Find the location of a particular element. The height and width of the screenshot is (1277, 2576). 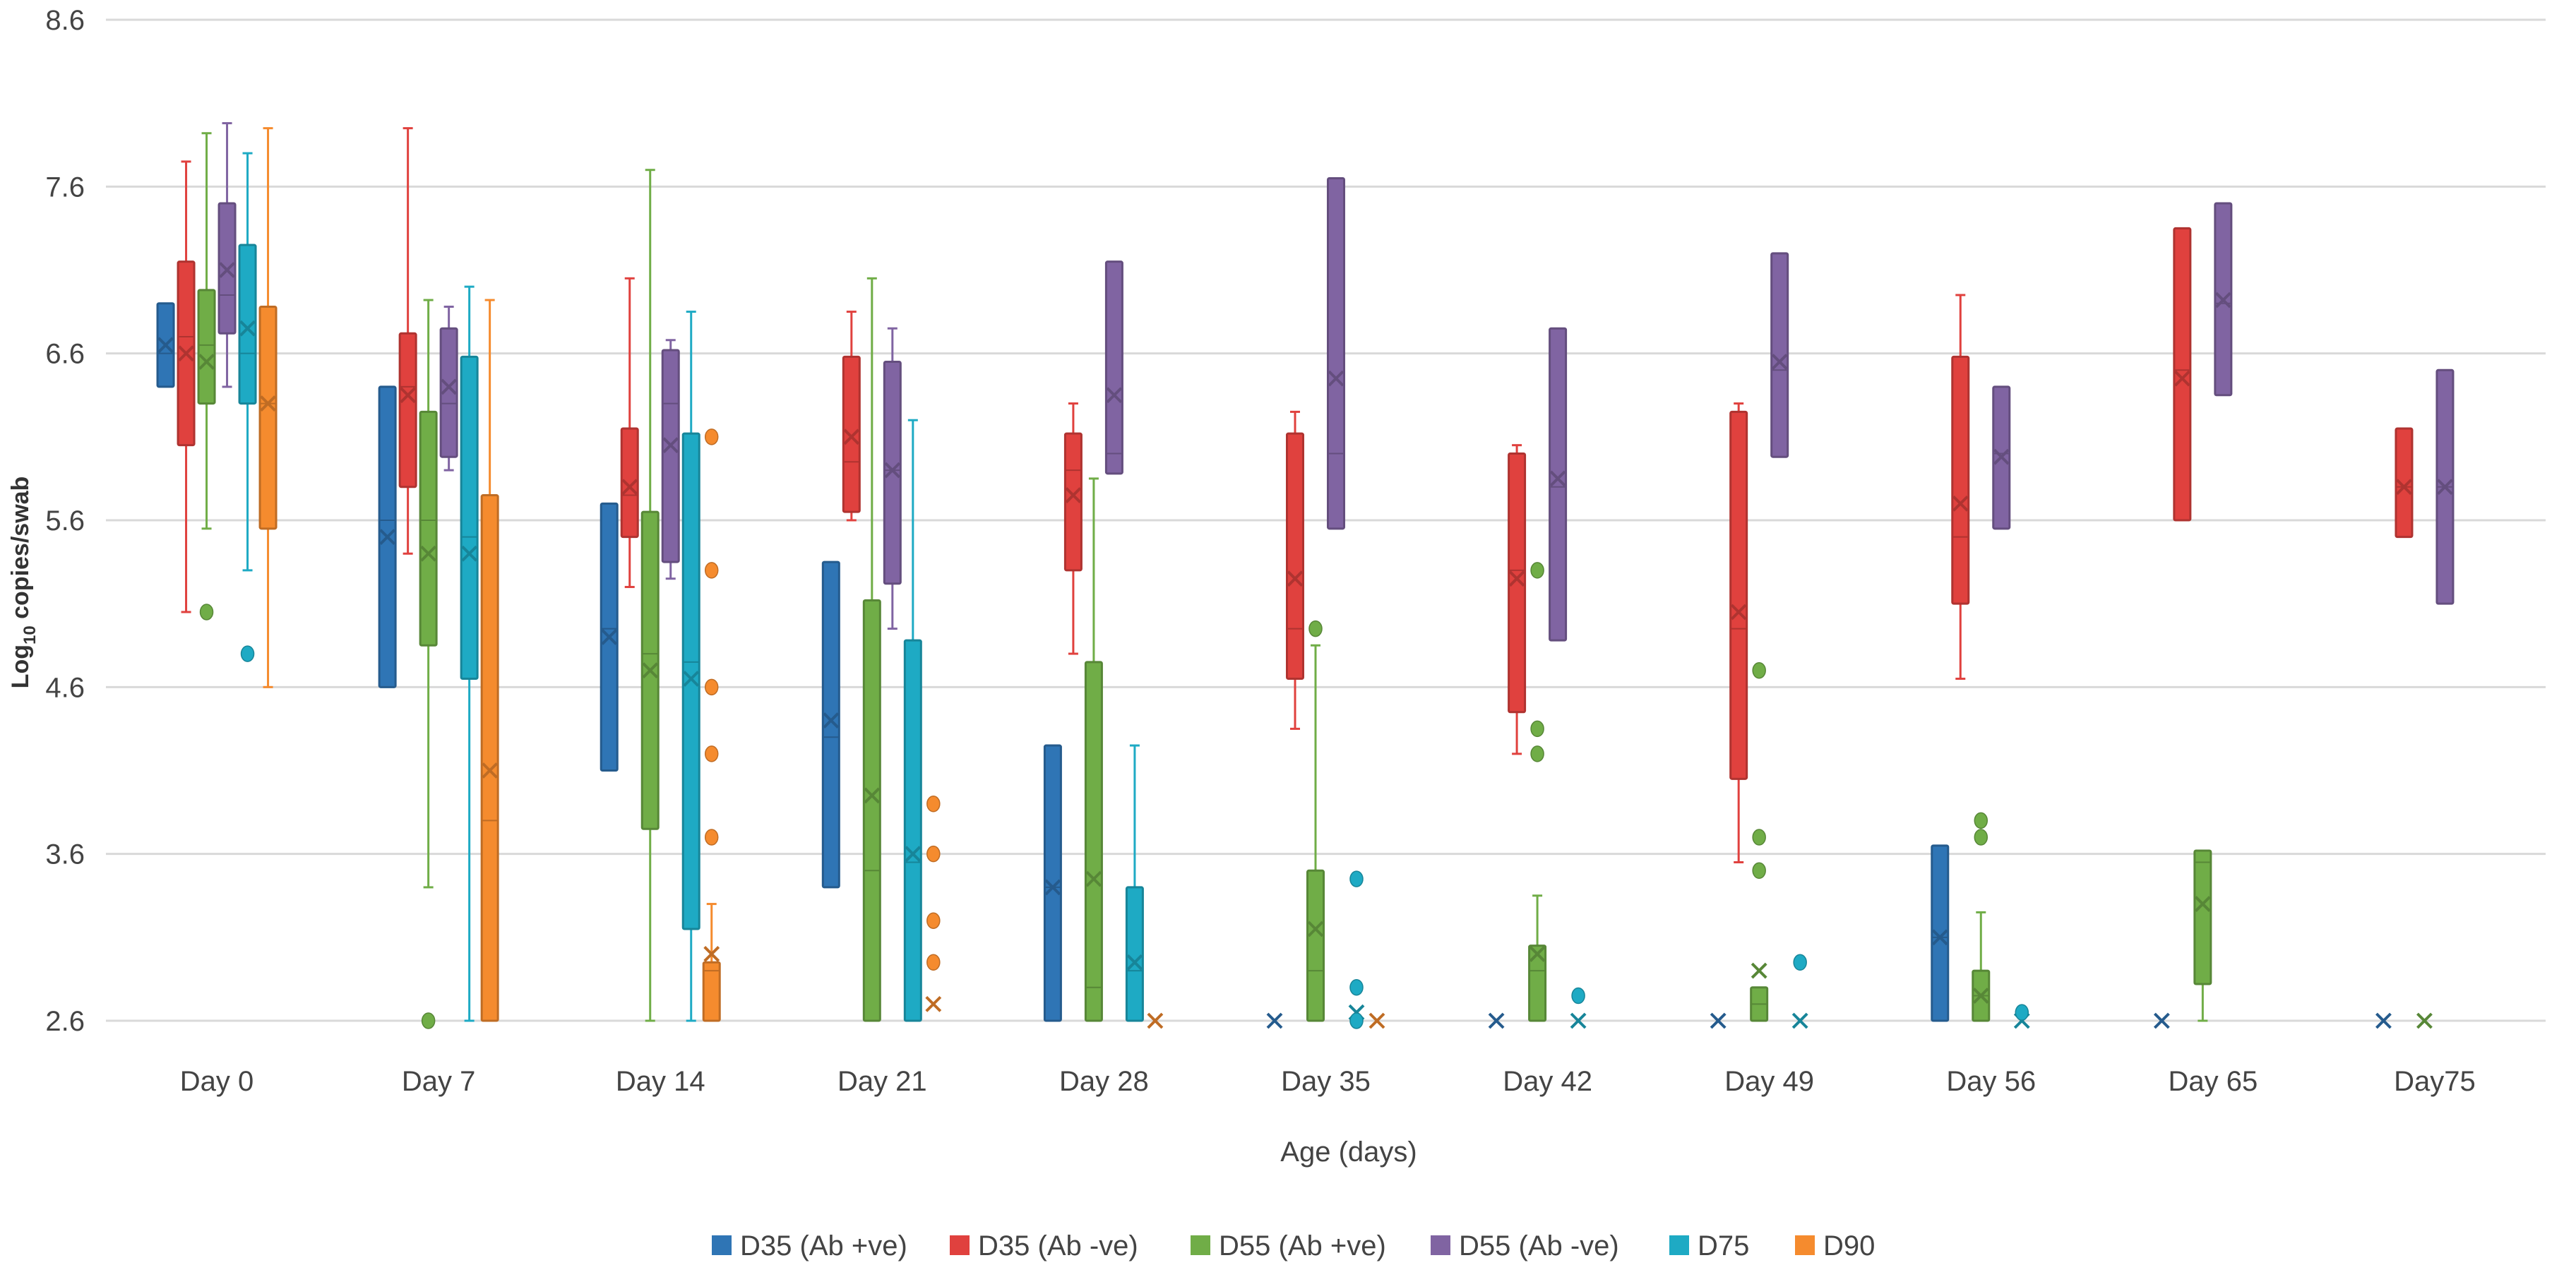

y-axis-title-rest: copies/swab is located at coordinates (20, 551).